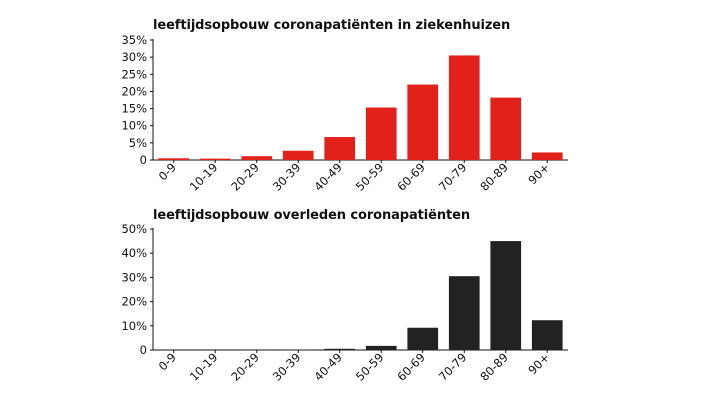 This screenshot has height=400, width=711. I want to click on deaths-y-tick-label: 50%, so click(134, 229).